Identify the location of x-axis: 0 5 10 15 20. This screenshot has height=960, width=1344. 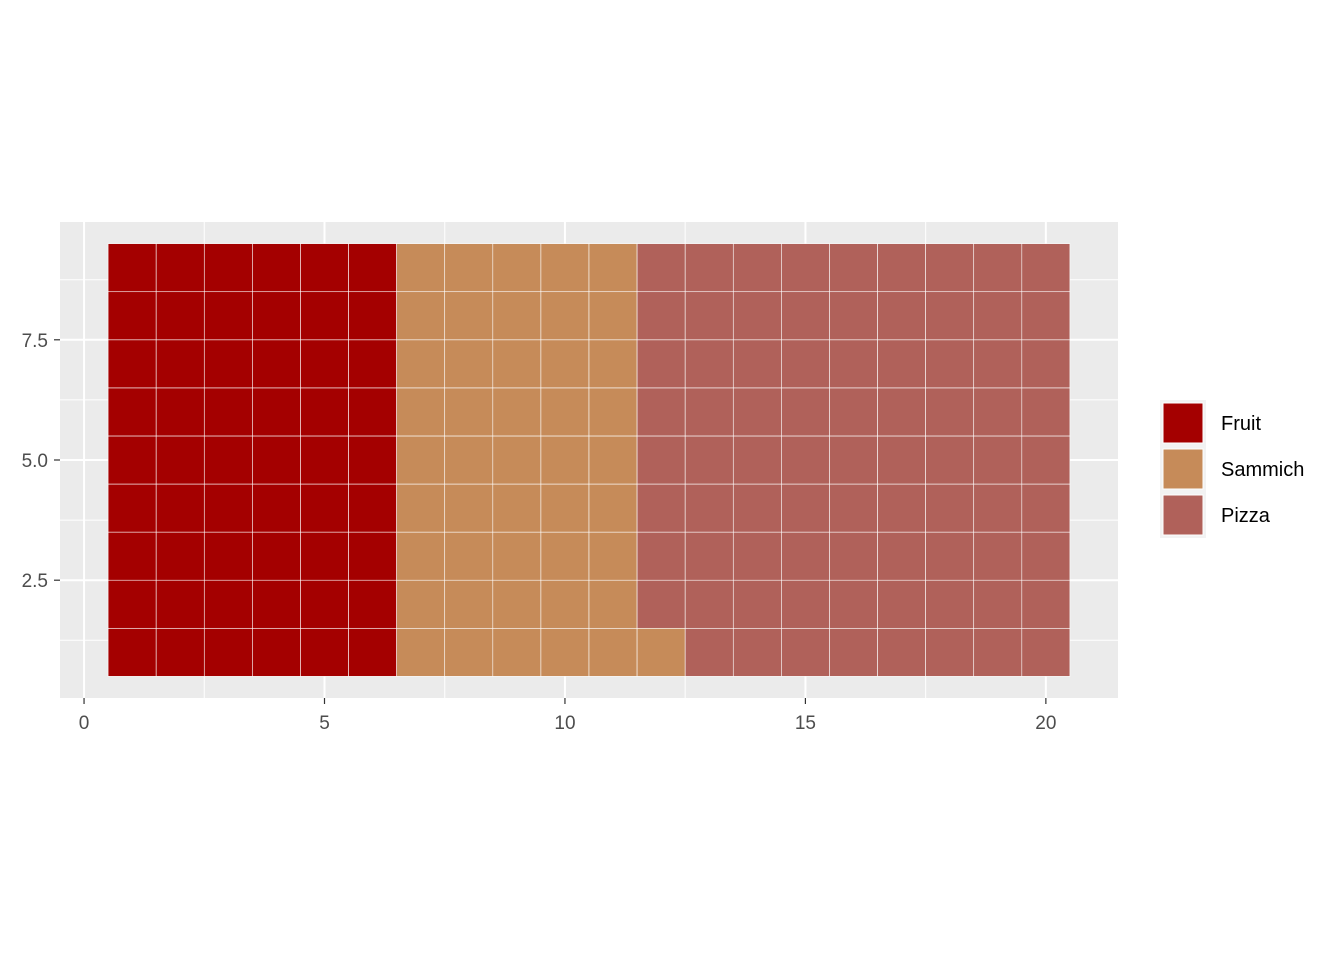
(567, 716).